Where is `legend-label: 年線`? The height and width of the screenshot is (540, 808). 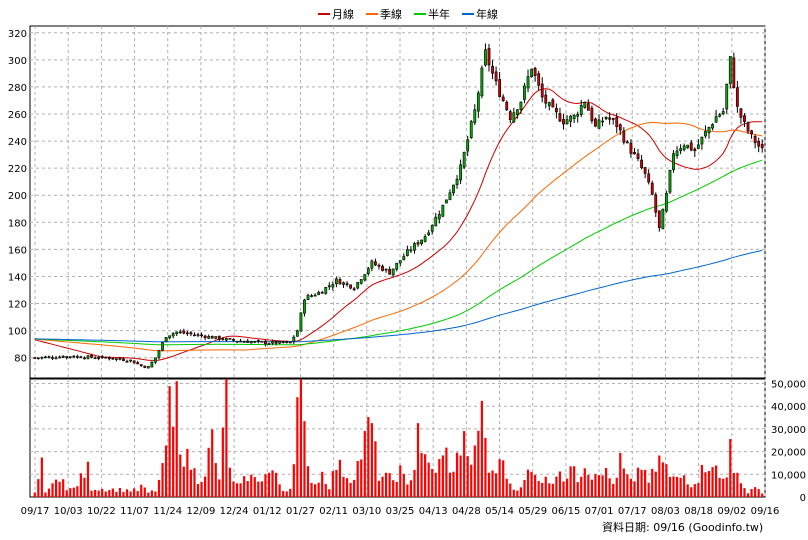 legend-label: 年線 is located at coordinates (487, 14).